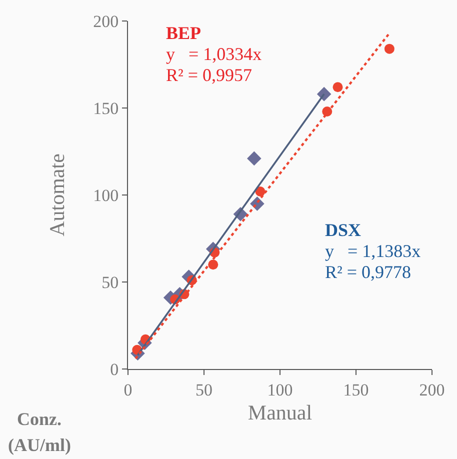  I want to click on annotation: R² = 0,9957, so click(209, 75).